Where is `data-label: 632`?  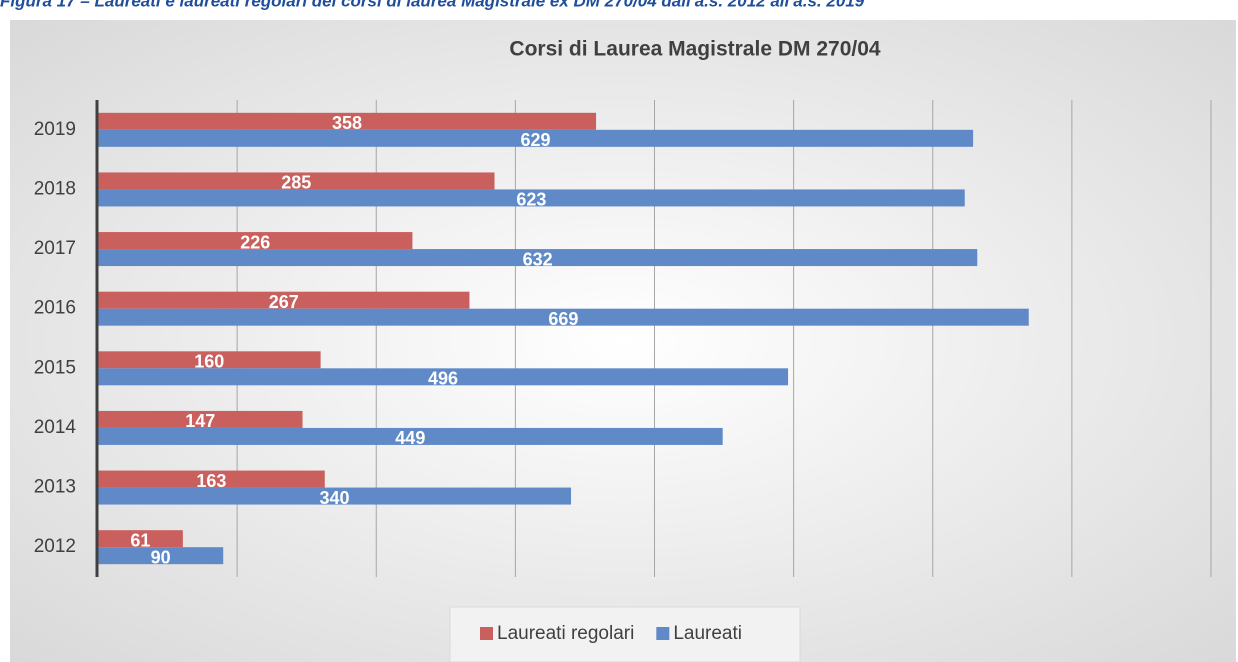
data-label: 632 is located at coordinates (538, 259).